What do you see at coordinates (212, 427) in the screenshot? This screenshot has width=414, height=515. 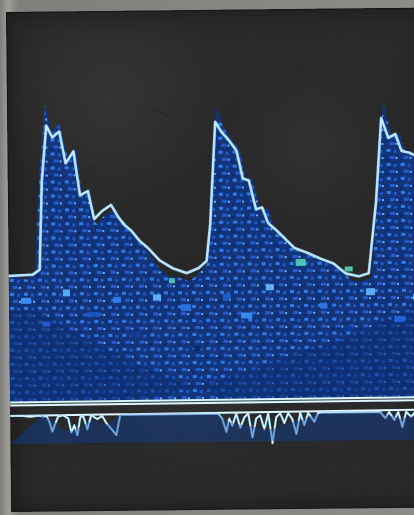 I see `lower-spectrum` at bounding box center [212, 427].